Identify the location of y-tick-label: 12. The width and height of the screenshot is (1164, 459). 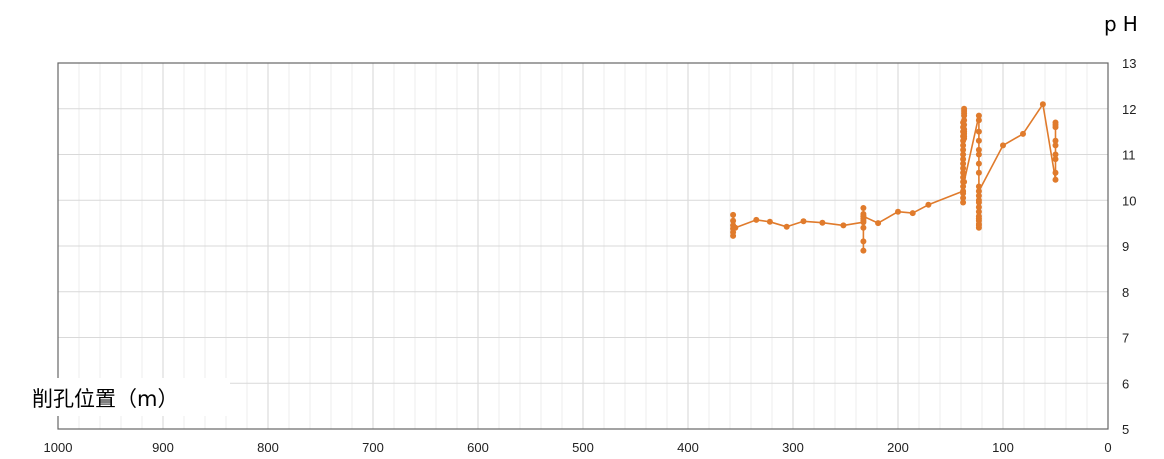
(1129, 109).